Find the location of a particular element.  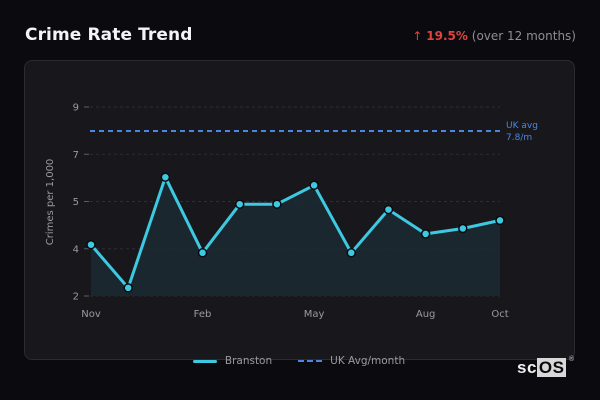

legend-label: UK Avg/month is located at coordinates (368, 361).